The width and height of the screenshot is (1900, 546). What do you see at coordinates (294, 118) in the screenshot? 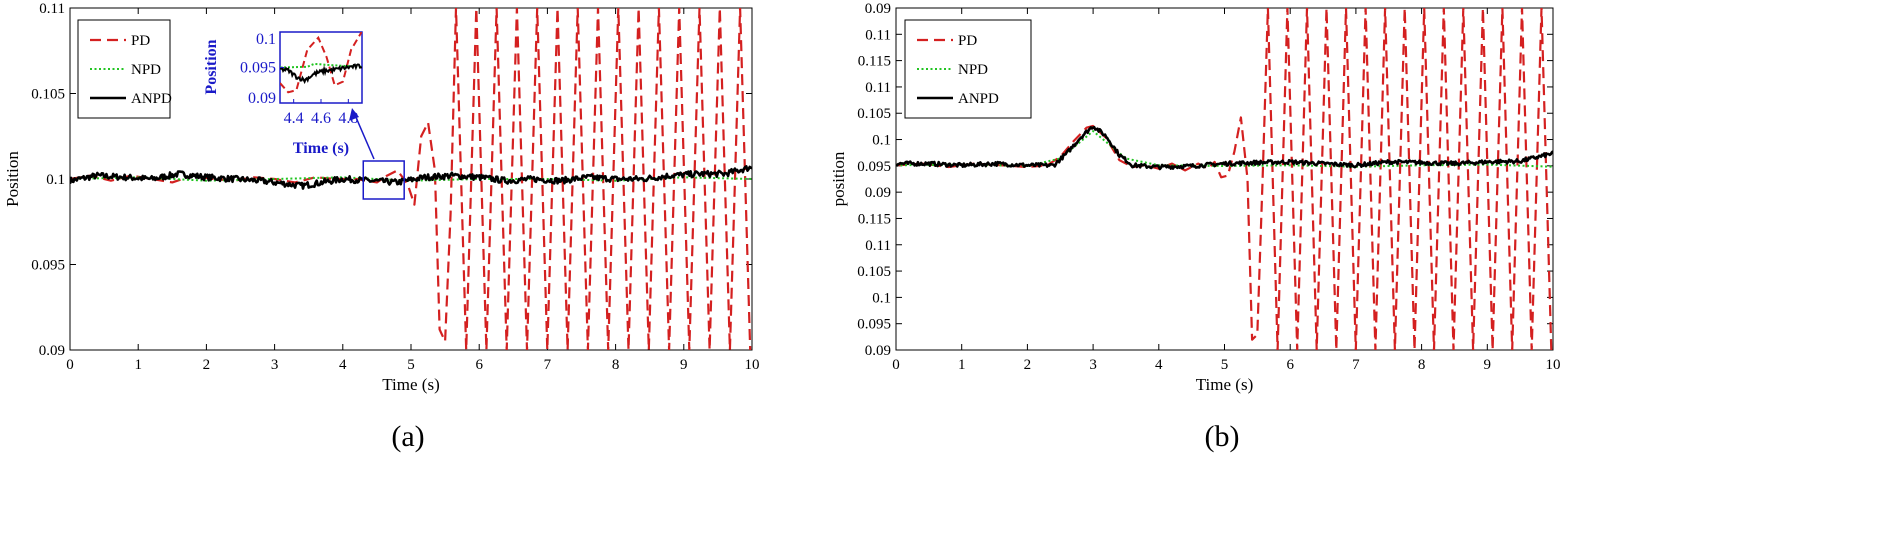
I see `inset-x-tick-label: 4.4` at bounding box center [294, 118].